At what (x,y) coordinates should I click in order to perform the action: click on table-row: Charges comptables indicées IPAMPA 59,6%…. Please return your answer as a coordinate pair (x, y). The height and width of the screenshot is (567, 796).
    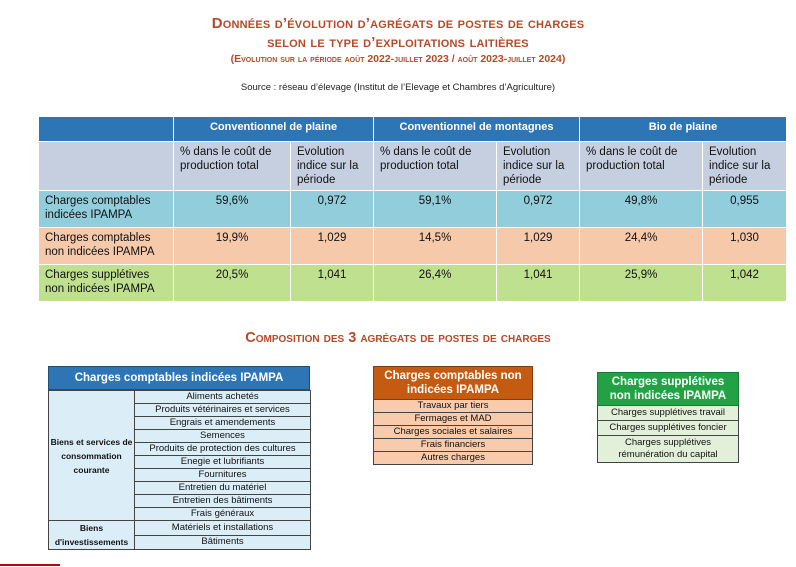
    Looking at the image, I should click on (413, 209).